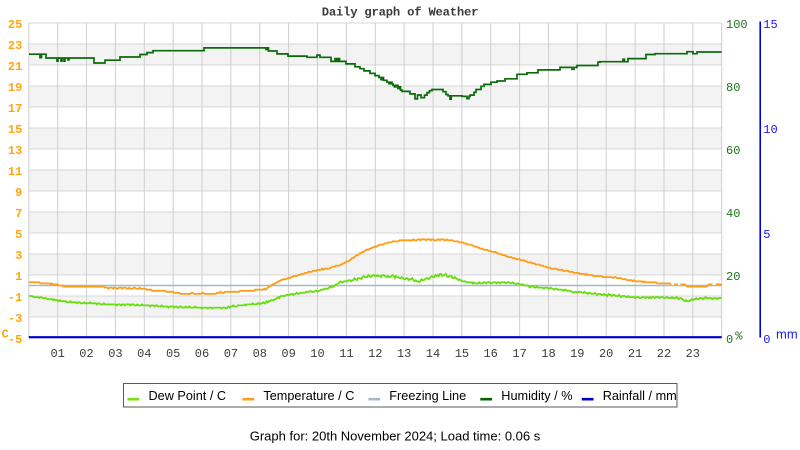 This screenshot has width=800, height=450. I want to click on svg-text: 16, so click(490, 354).